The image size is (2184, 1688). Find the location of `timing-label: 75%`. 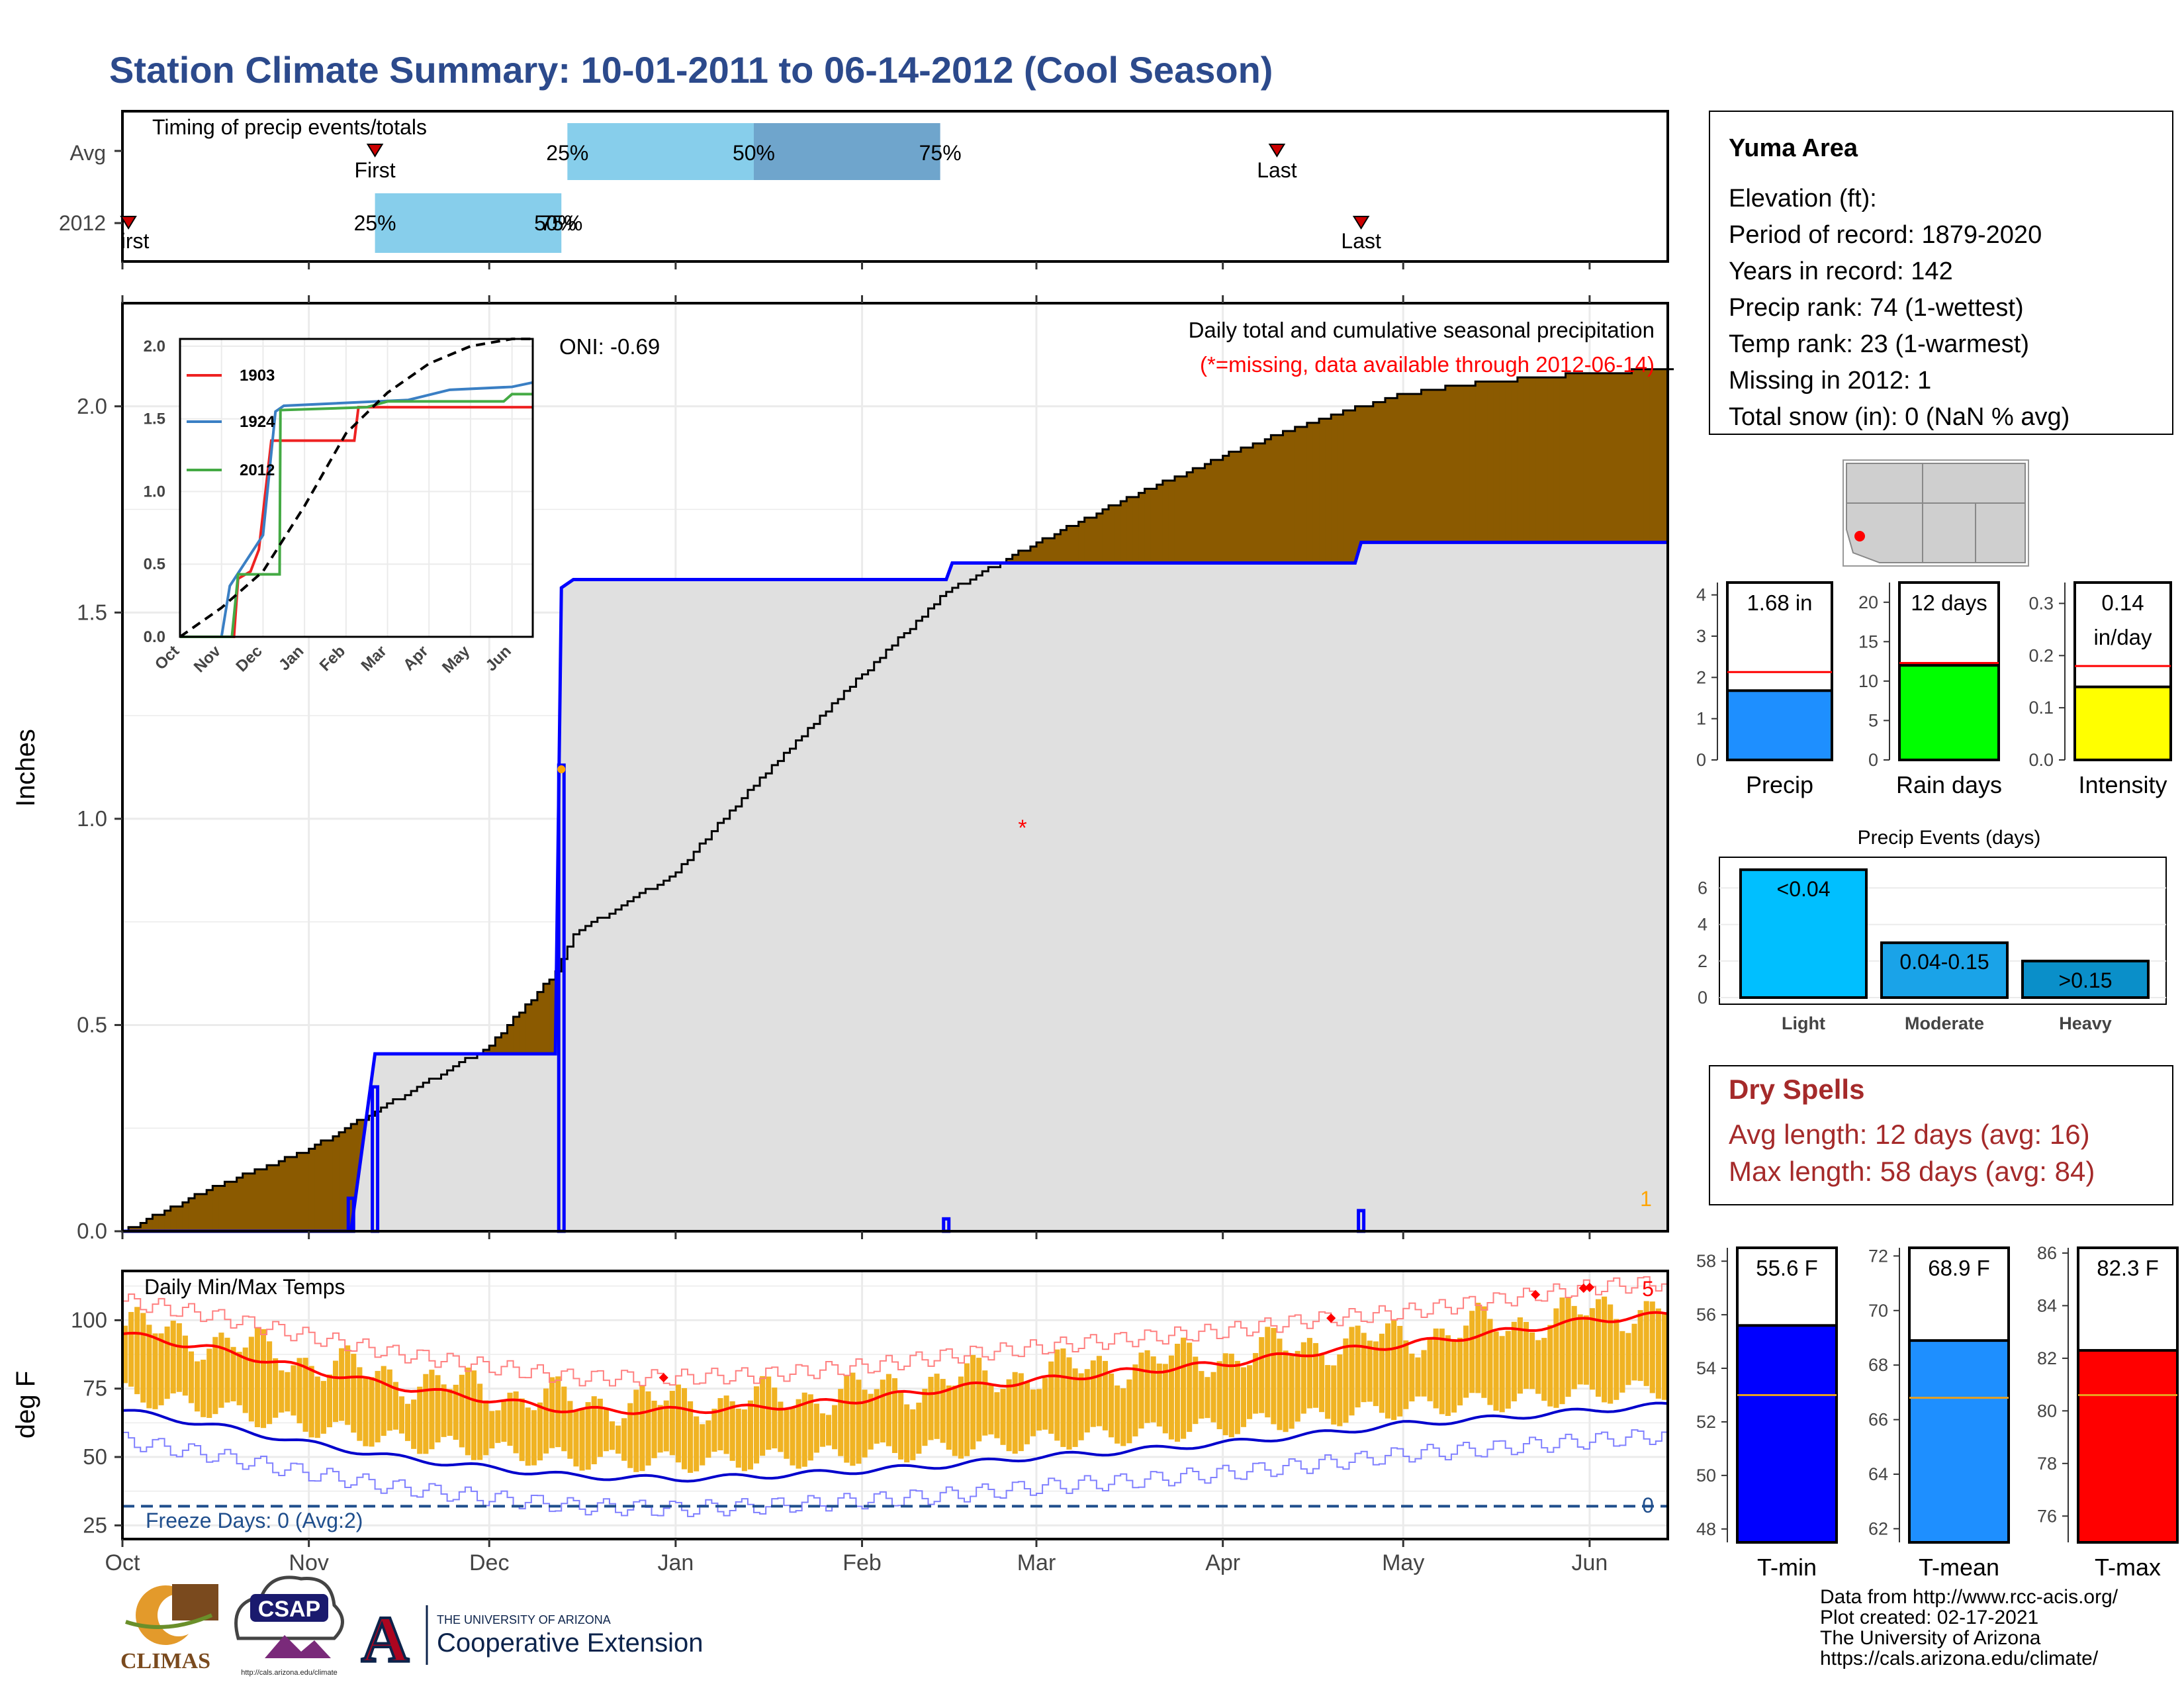

timing-label: 75% is located at coordinates (940, 153).